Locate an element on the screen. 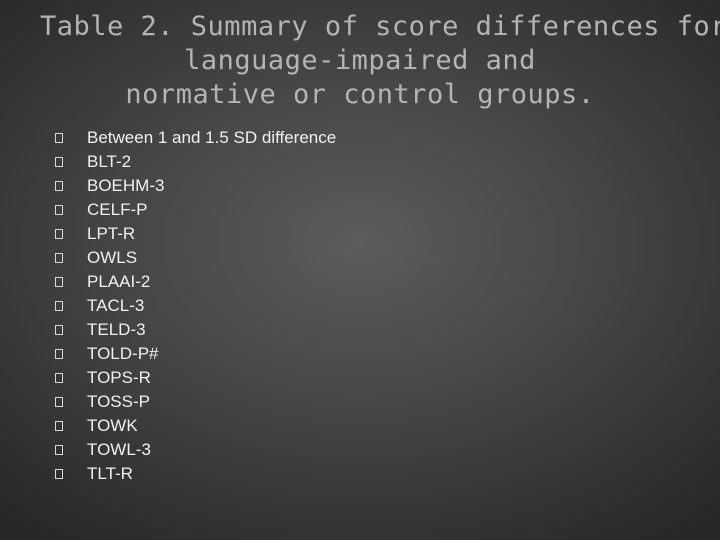  item-text: TACL-3 is located at coordinates (116, 305).